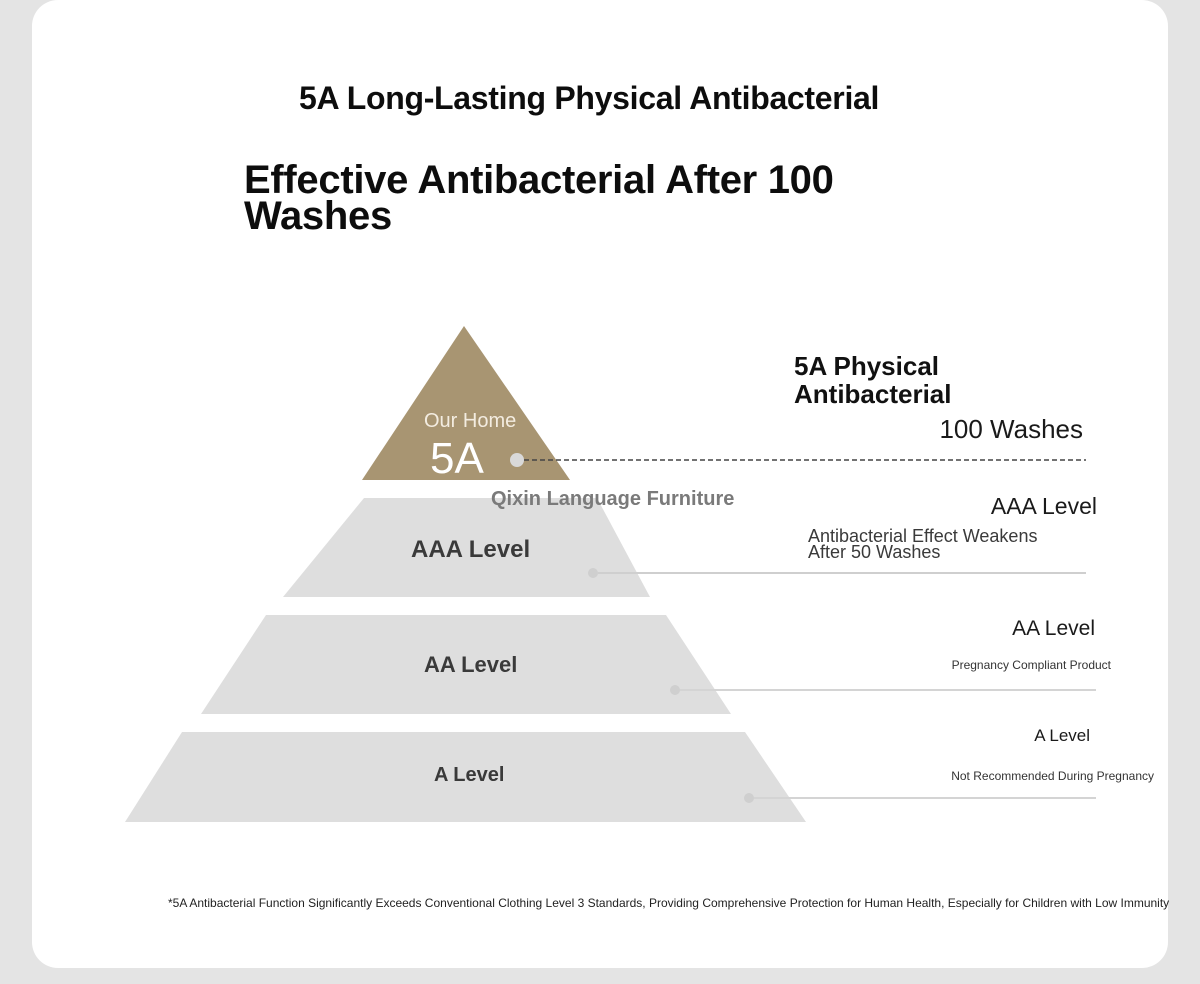  Describe the element at coordinates (471, 549) in the screenshot. I see `tier-label-aaa: AAA Level` at that location.